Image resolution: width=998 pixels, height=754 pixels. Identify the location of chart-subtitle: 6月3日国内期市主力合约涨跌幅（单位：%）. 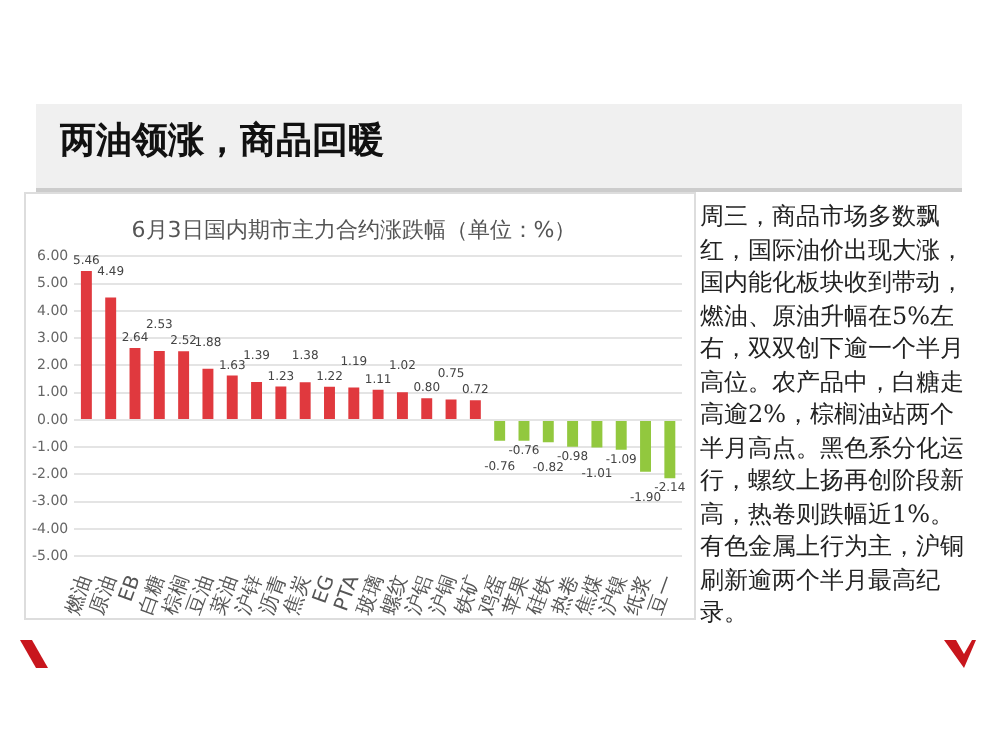
(354, 229).